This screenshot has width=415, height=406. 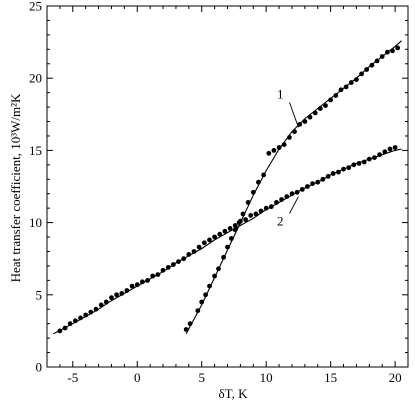 I want to click on x-tick-label: 15, so click(x=330, y=377).